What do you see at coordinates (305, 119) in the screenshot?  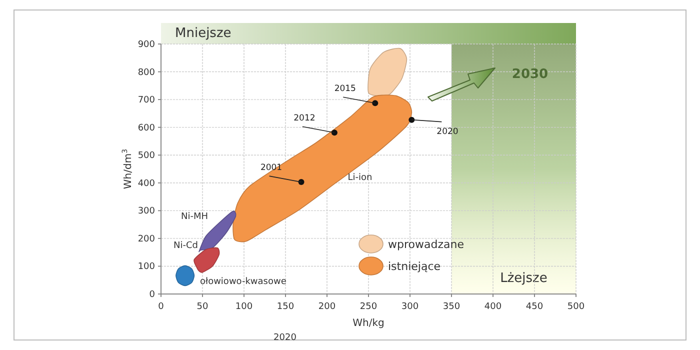 I see `annotation: 2012` at bounding box center [305, 119].